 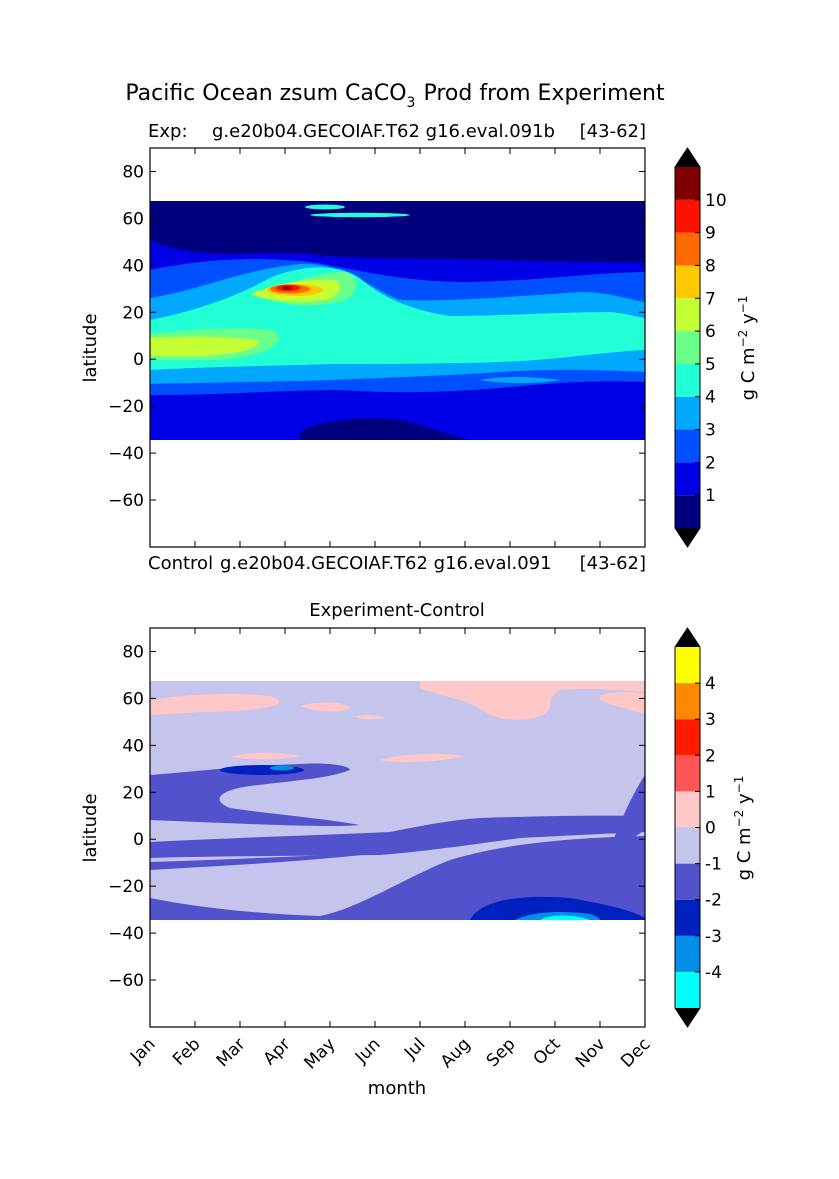 What do you see at coordinates (397, 800) in the screenshot?
I see `panel2-contour-fill` at bounding box center [397, 800].